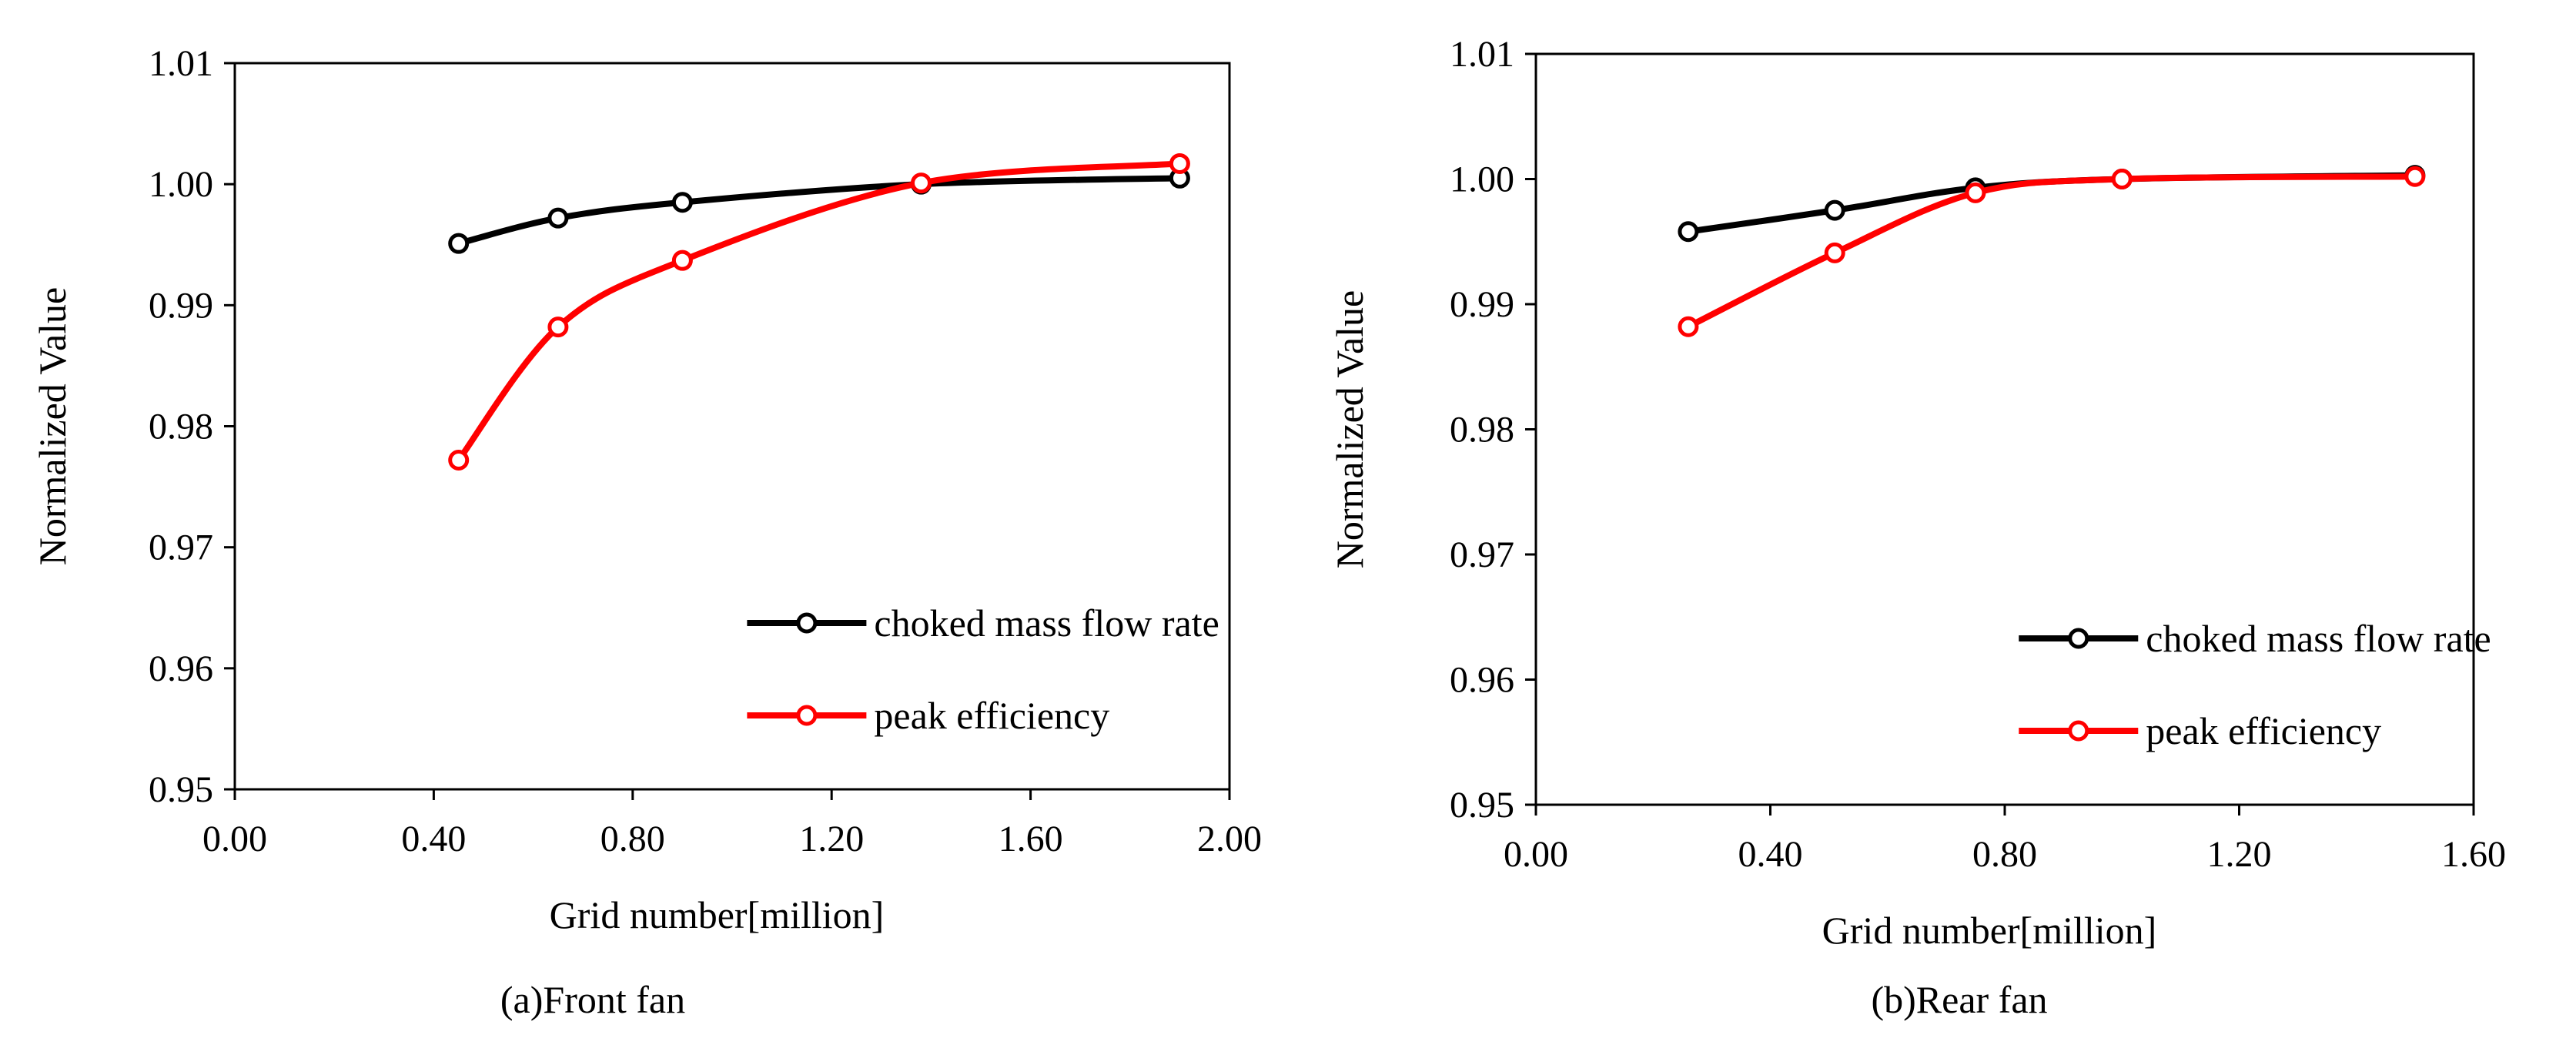 This screenshot has width=2576, height=1045. I want to click on choked-mass-flow-series-line, so click(819, 211).